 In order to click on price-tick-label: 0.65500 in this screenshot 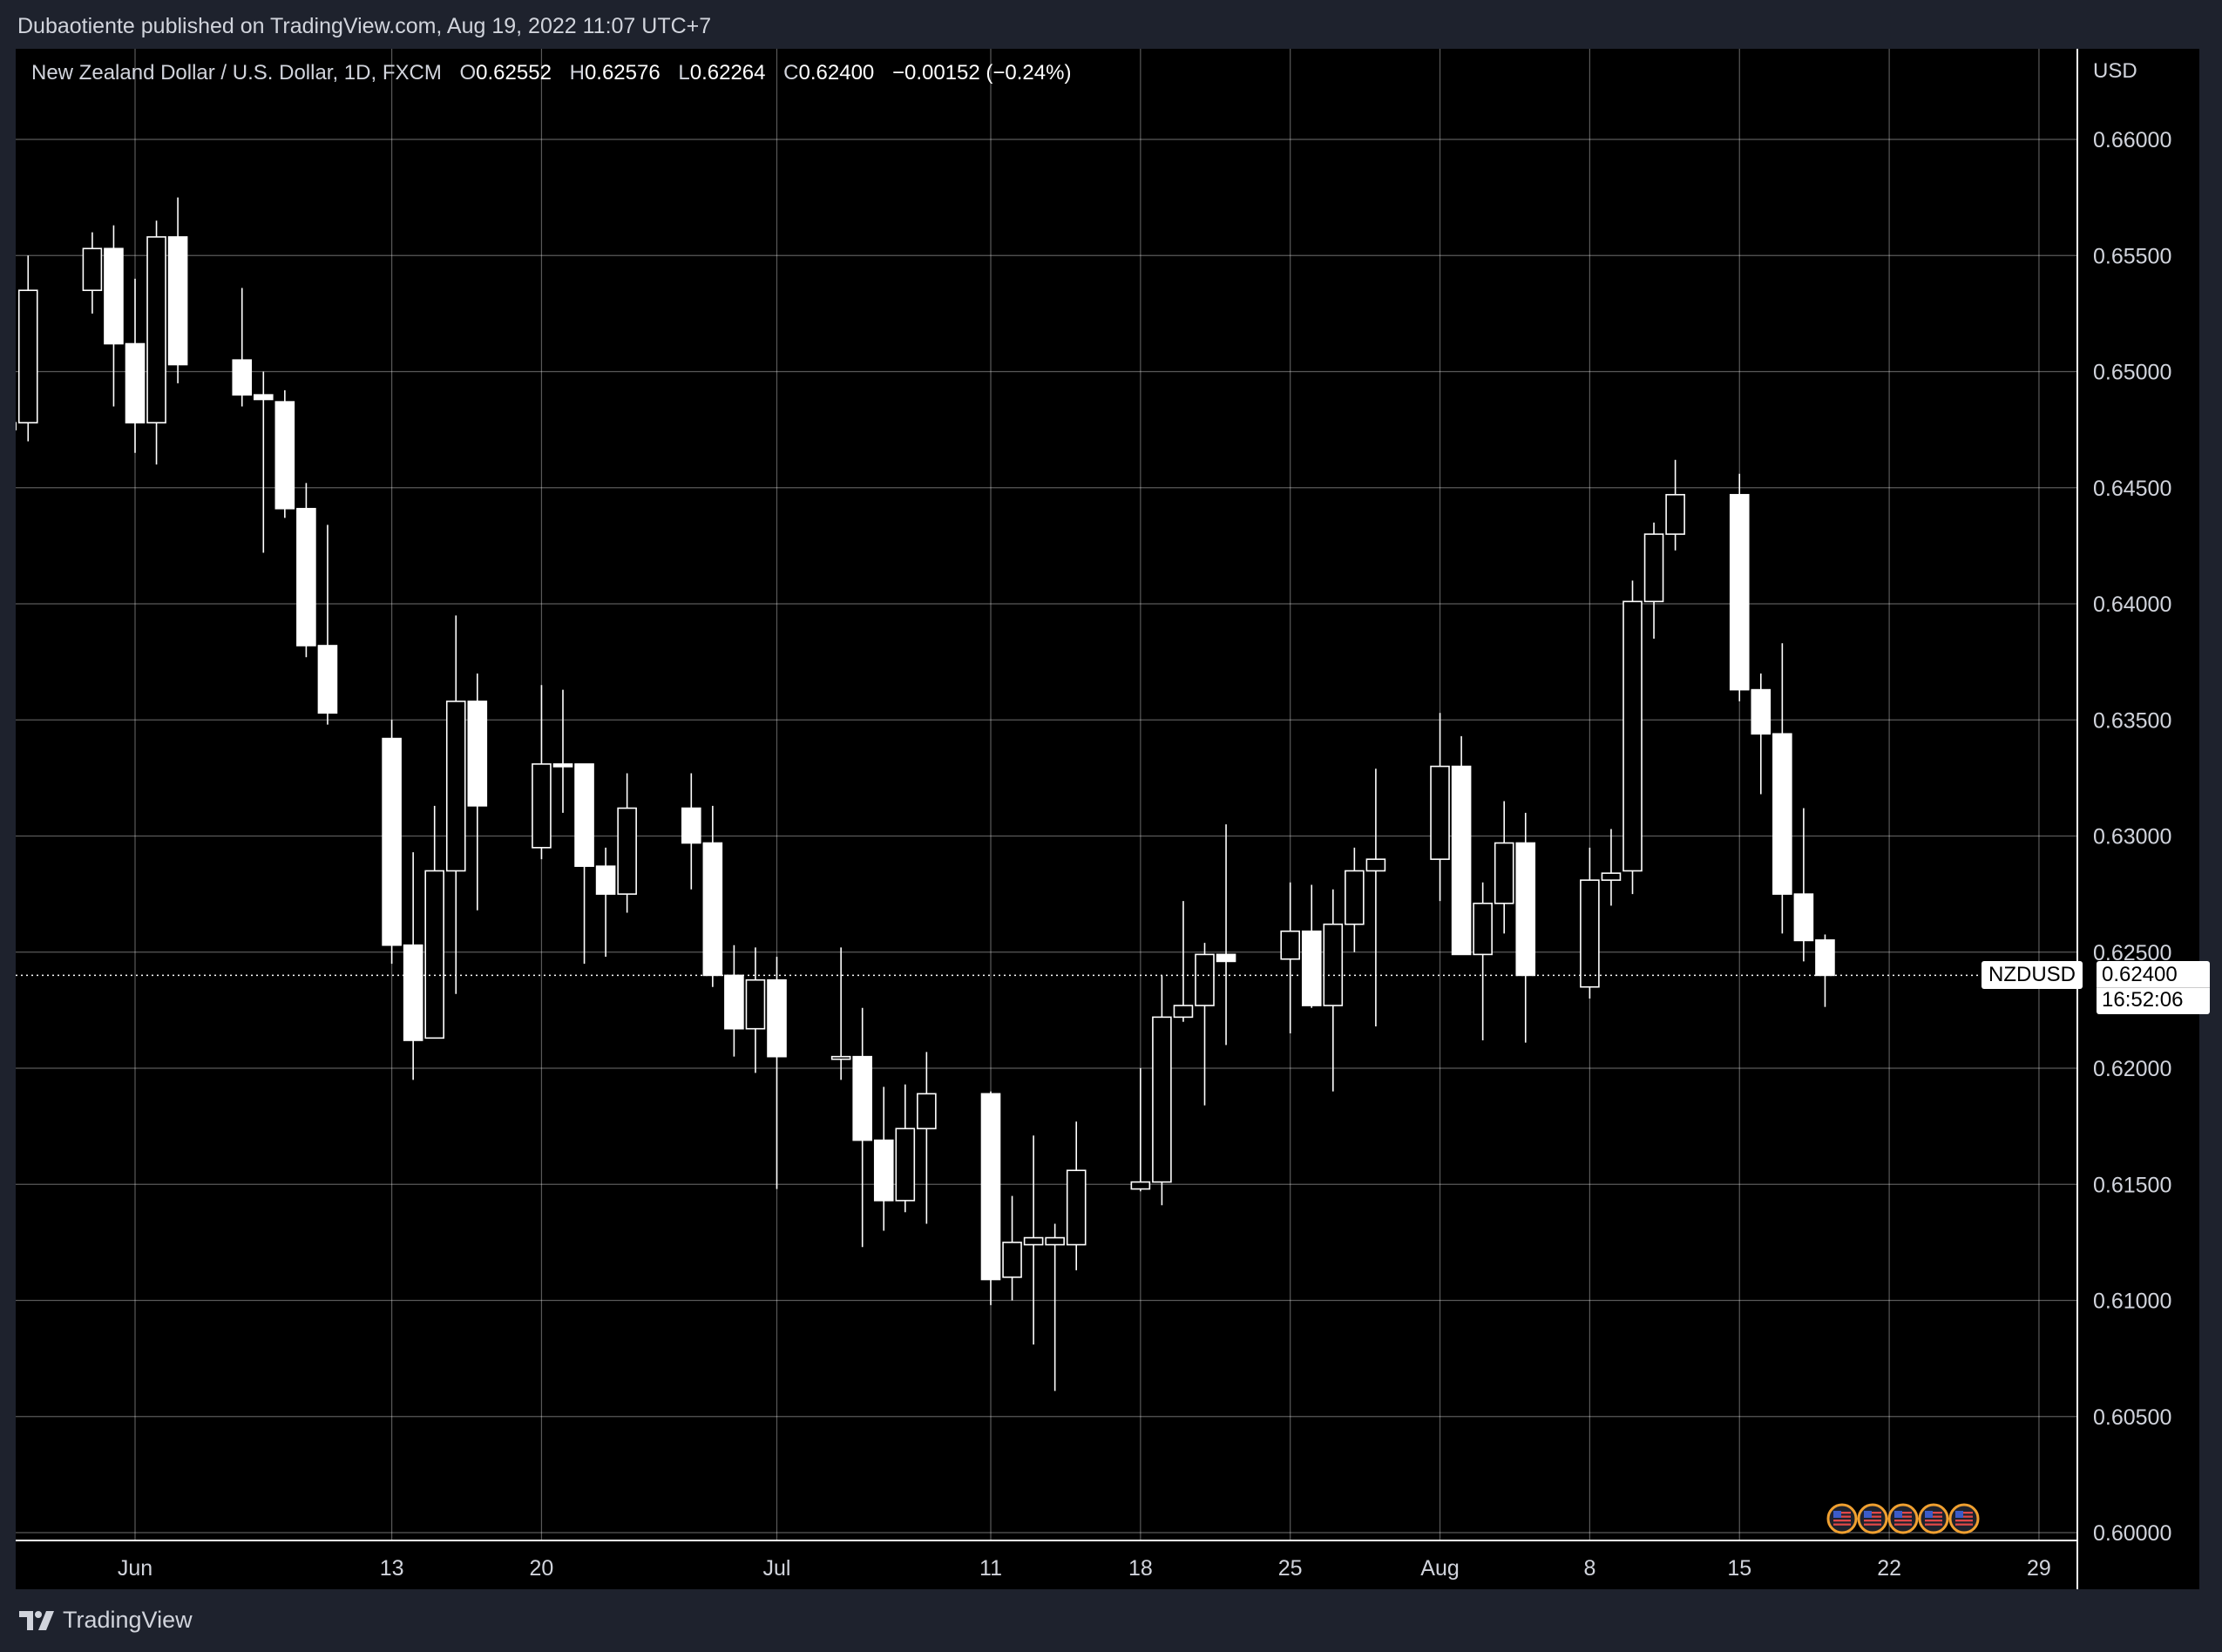, I will do `click(2132, 256)`.